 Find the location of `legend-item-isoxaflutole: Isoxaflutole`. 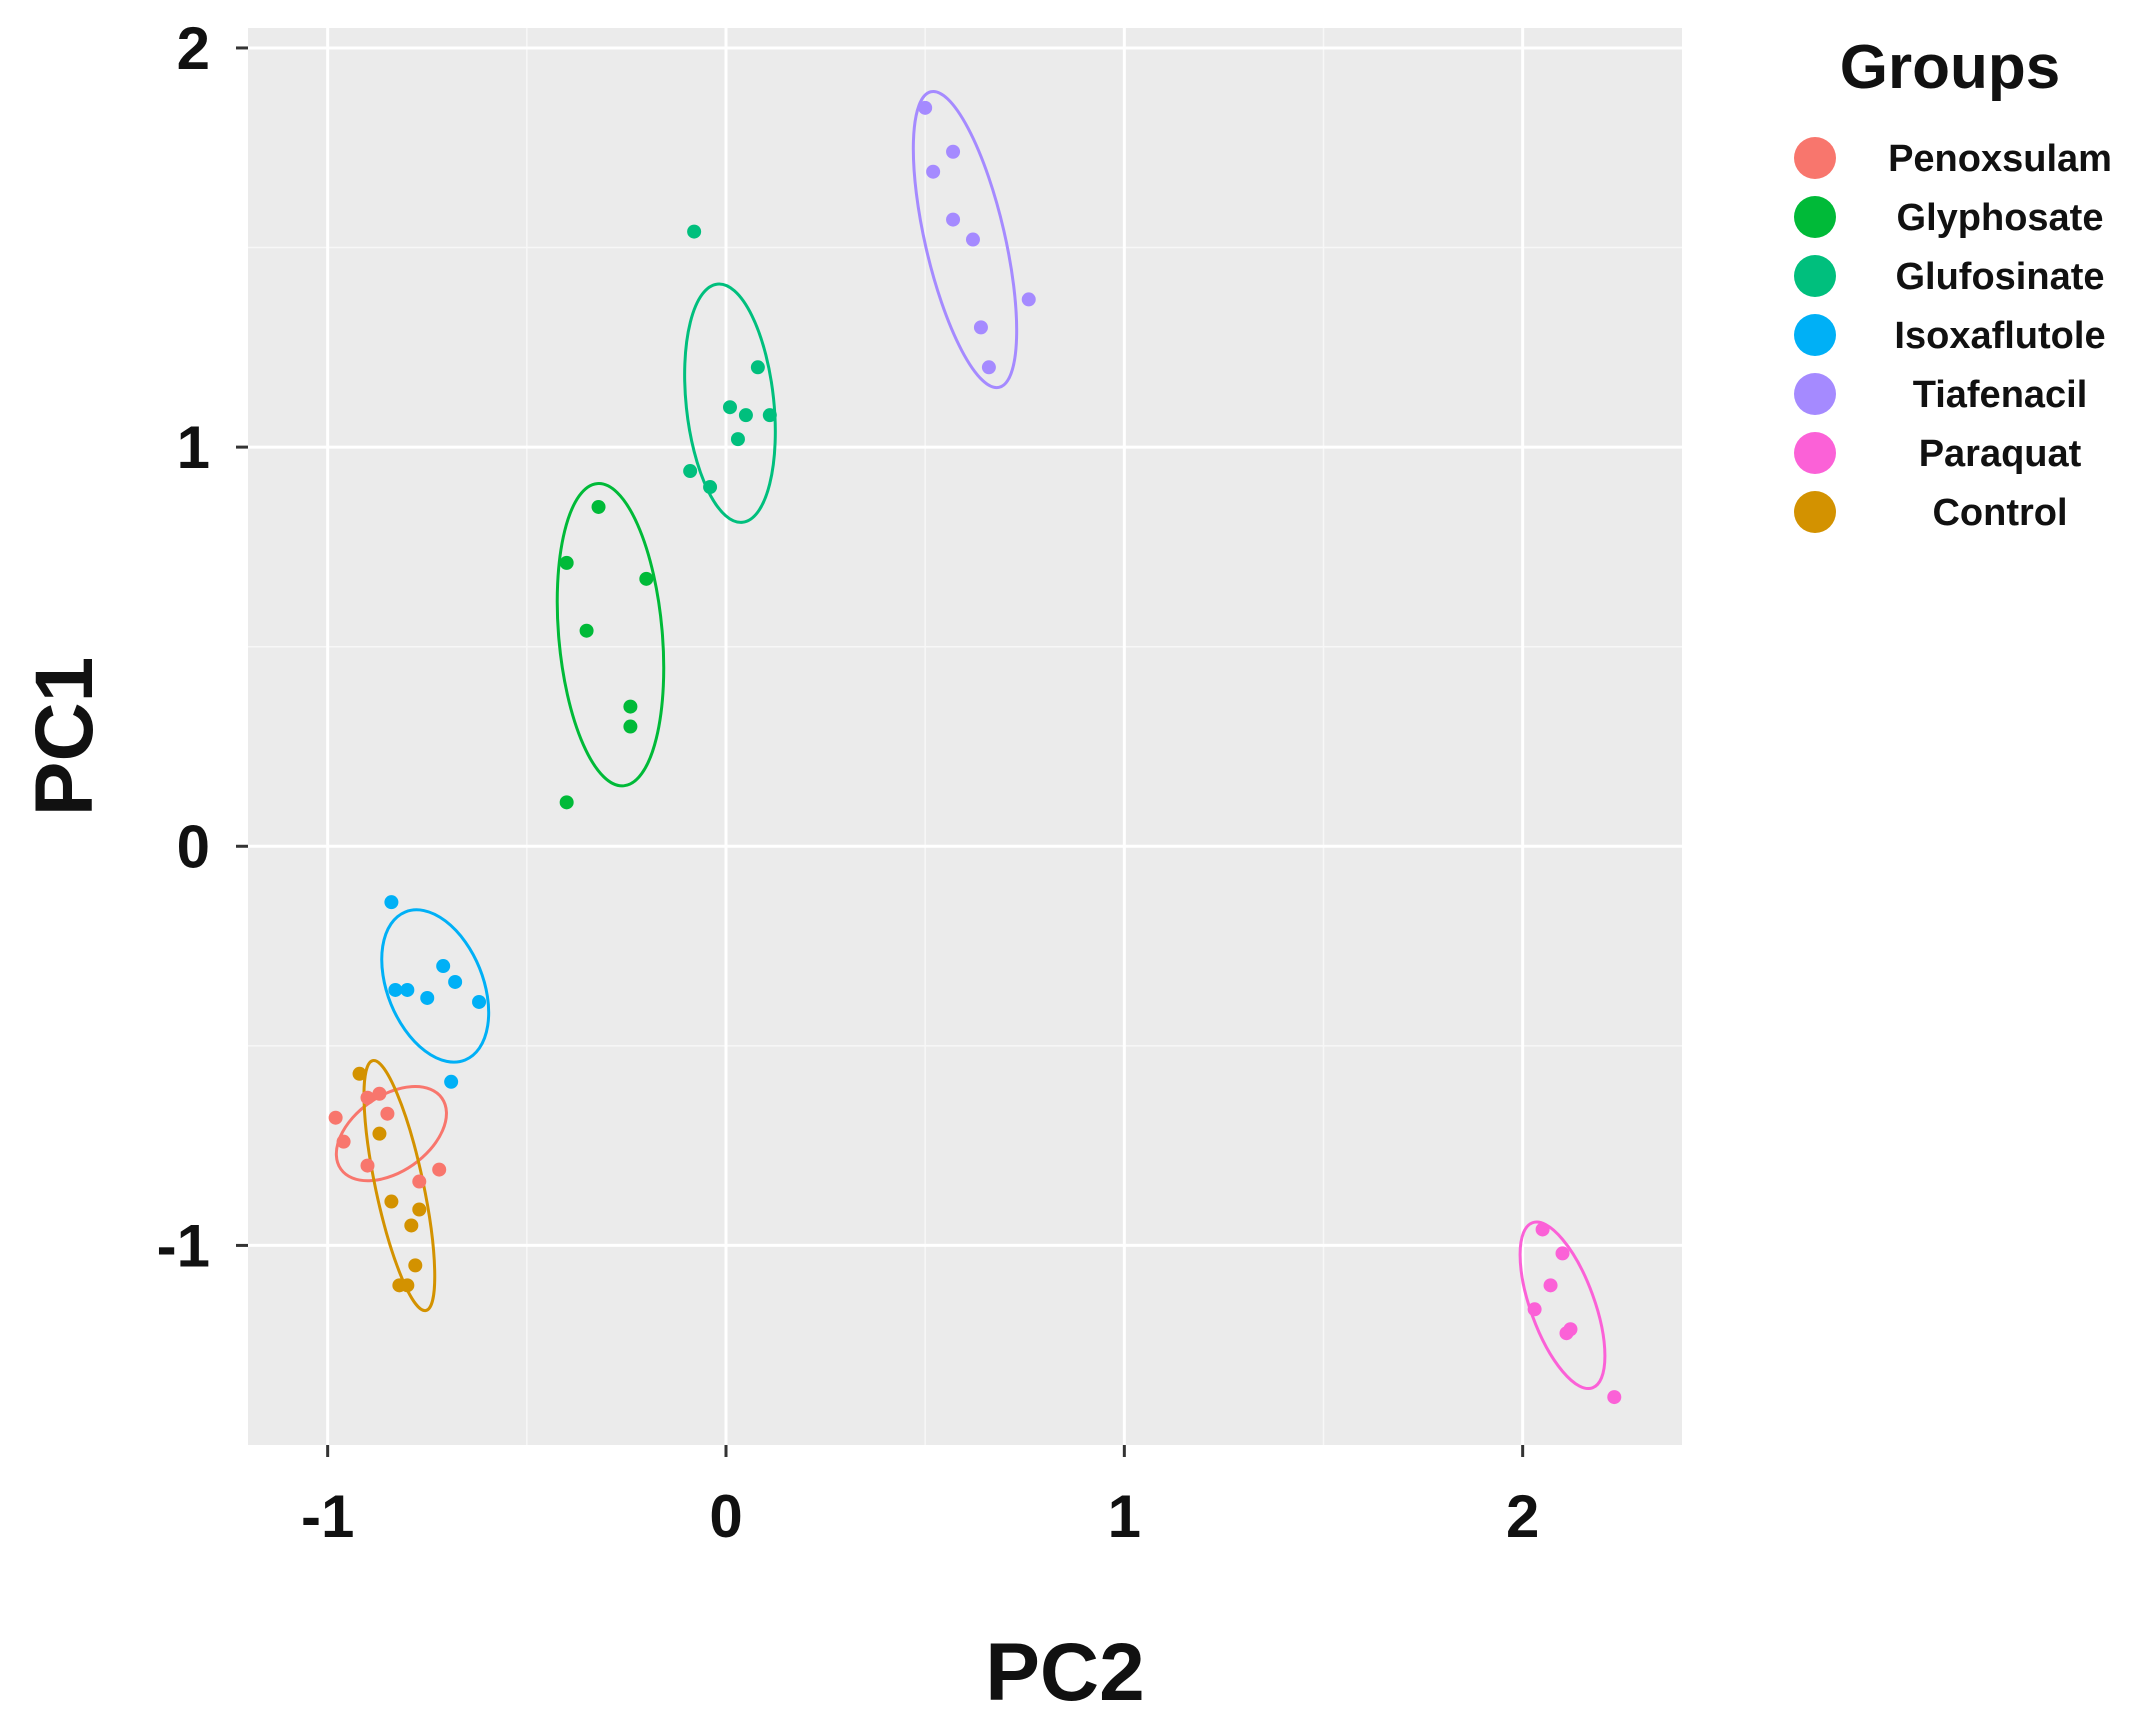

legend-item-isoxaflutole: Isoxaflutole is located at coordinates (1950, 335).